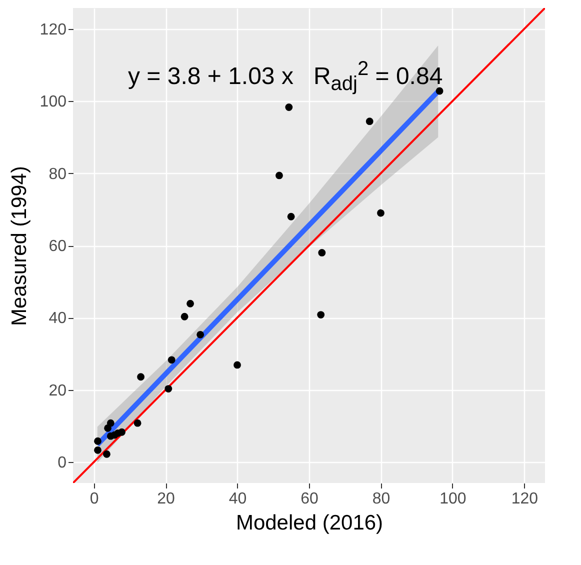 The width and height of the screenshot is (581, 565). What do you see at coordinates (524, 499) in the screenshot?
I see `x-tick-label: 120` at bounding box center [524, 499].